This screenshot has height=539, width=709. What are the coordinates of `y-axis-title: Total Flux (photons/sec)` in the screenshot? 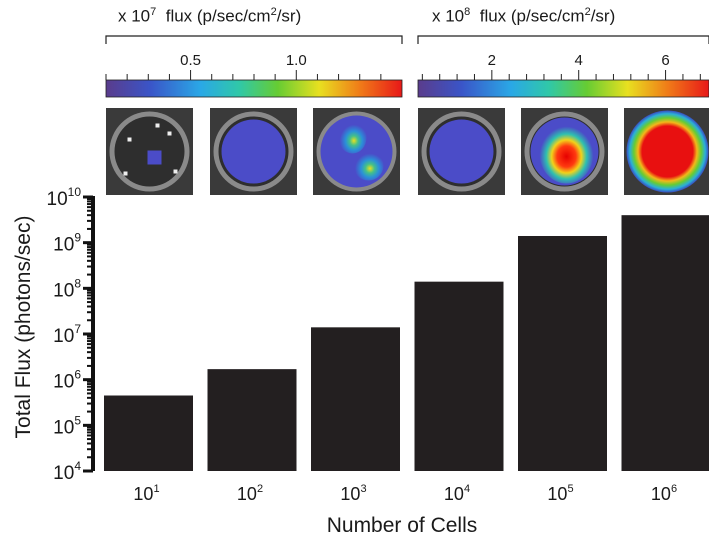 It's located at (23, 327).